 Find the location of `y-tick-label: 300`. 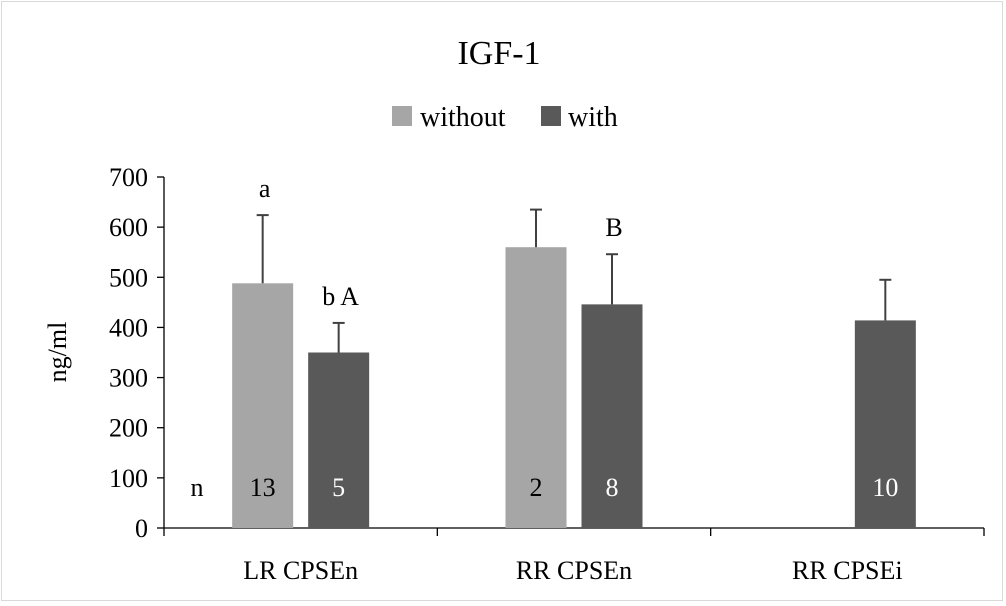

y-tick-label: 300 is located at coordinates (128, 378).